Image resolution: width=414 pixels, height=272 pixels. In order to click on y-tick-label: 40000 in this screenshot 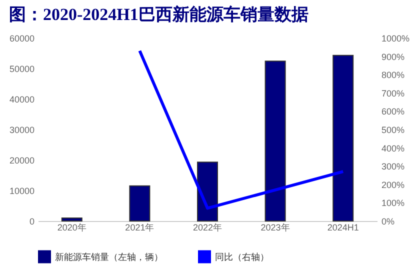, I will do `click(21, 99)`.